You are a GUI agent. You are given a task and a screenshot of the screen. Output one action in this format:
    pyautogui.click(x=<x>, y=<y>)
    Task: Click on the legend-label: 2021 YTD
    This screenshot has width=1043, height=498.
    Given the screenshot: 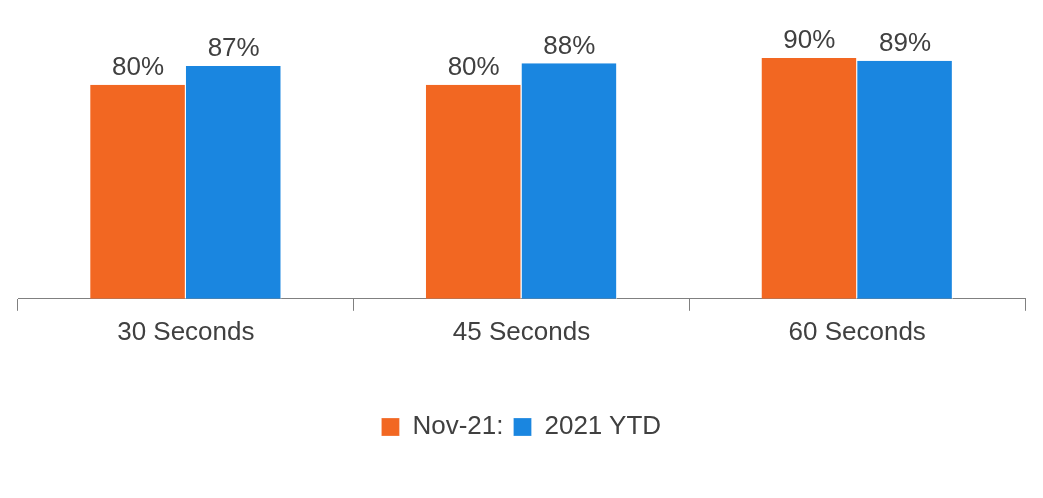 What is the action you would take?
    pyautogui.click(x=603, y=425)
    